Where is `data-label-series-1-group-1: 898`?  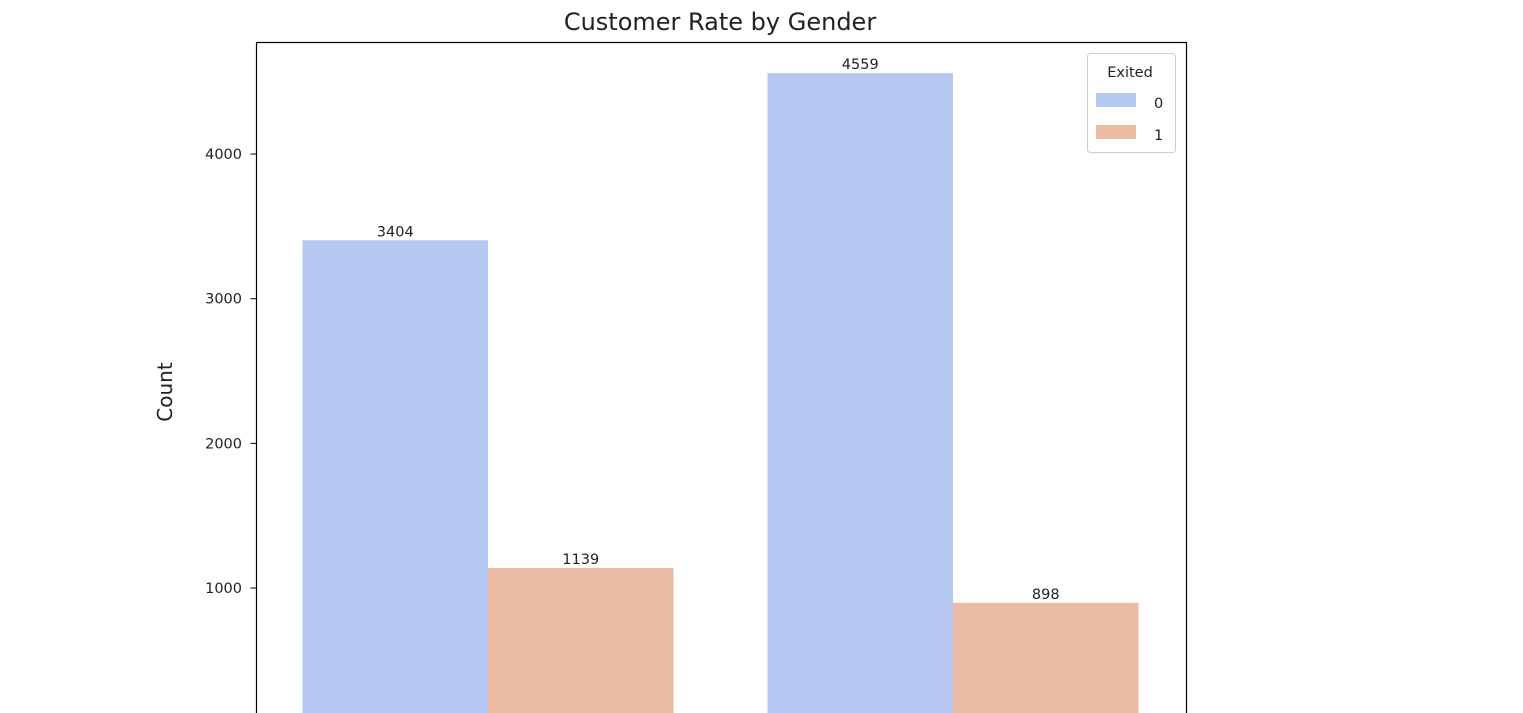
data-label-series-1-group-1: 898 is located at coordinates (1046, 595).